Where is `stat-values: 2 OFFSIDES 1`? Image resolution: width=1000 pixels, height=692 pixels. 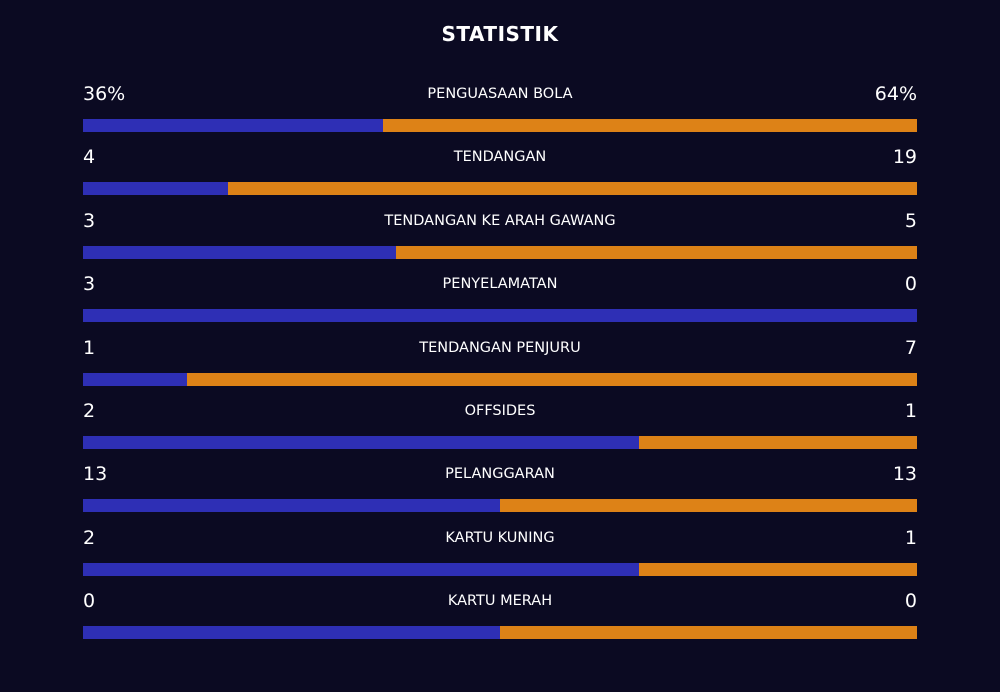 stat-values: 2 OFFSIDES 1 is located at coordinates (500, 411).